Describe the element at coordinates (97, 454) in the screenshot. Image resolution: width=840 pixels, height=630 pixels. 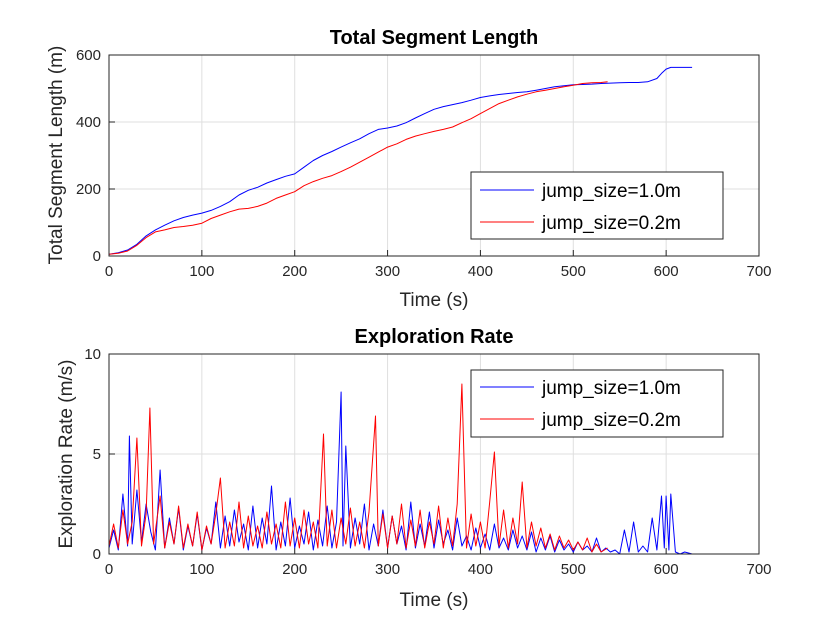
I see `y-tick-label: 5` at that location.